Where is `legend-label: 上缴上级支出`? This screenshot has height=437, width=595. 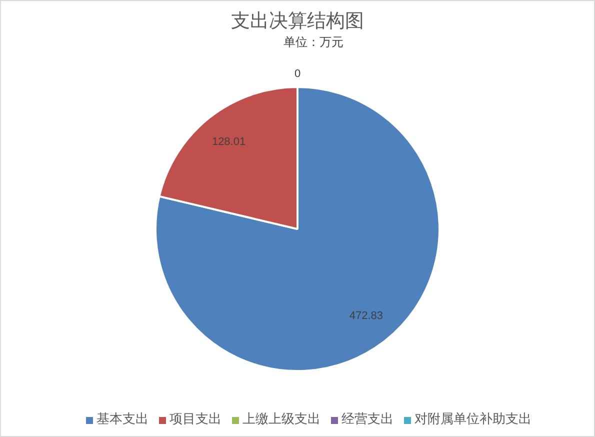 legend-label: 上缴上级支出 is located at coordinates (281, 420).